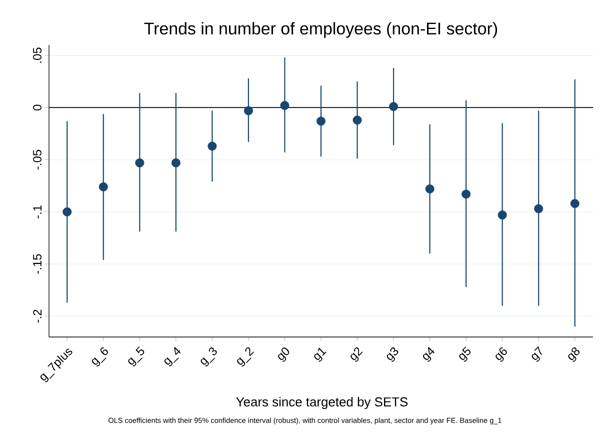  I want to click on x-tick-label: g2, so click(356, 354).